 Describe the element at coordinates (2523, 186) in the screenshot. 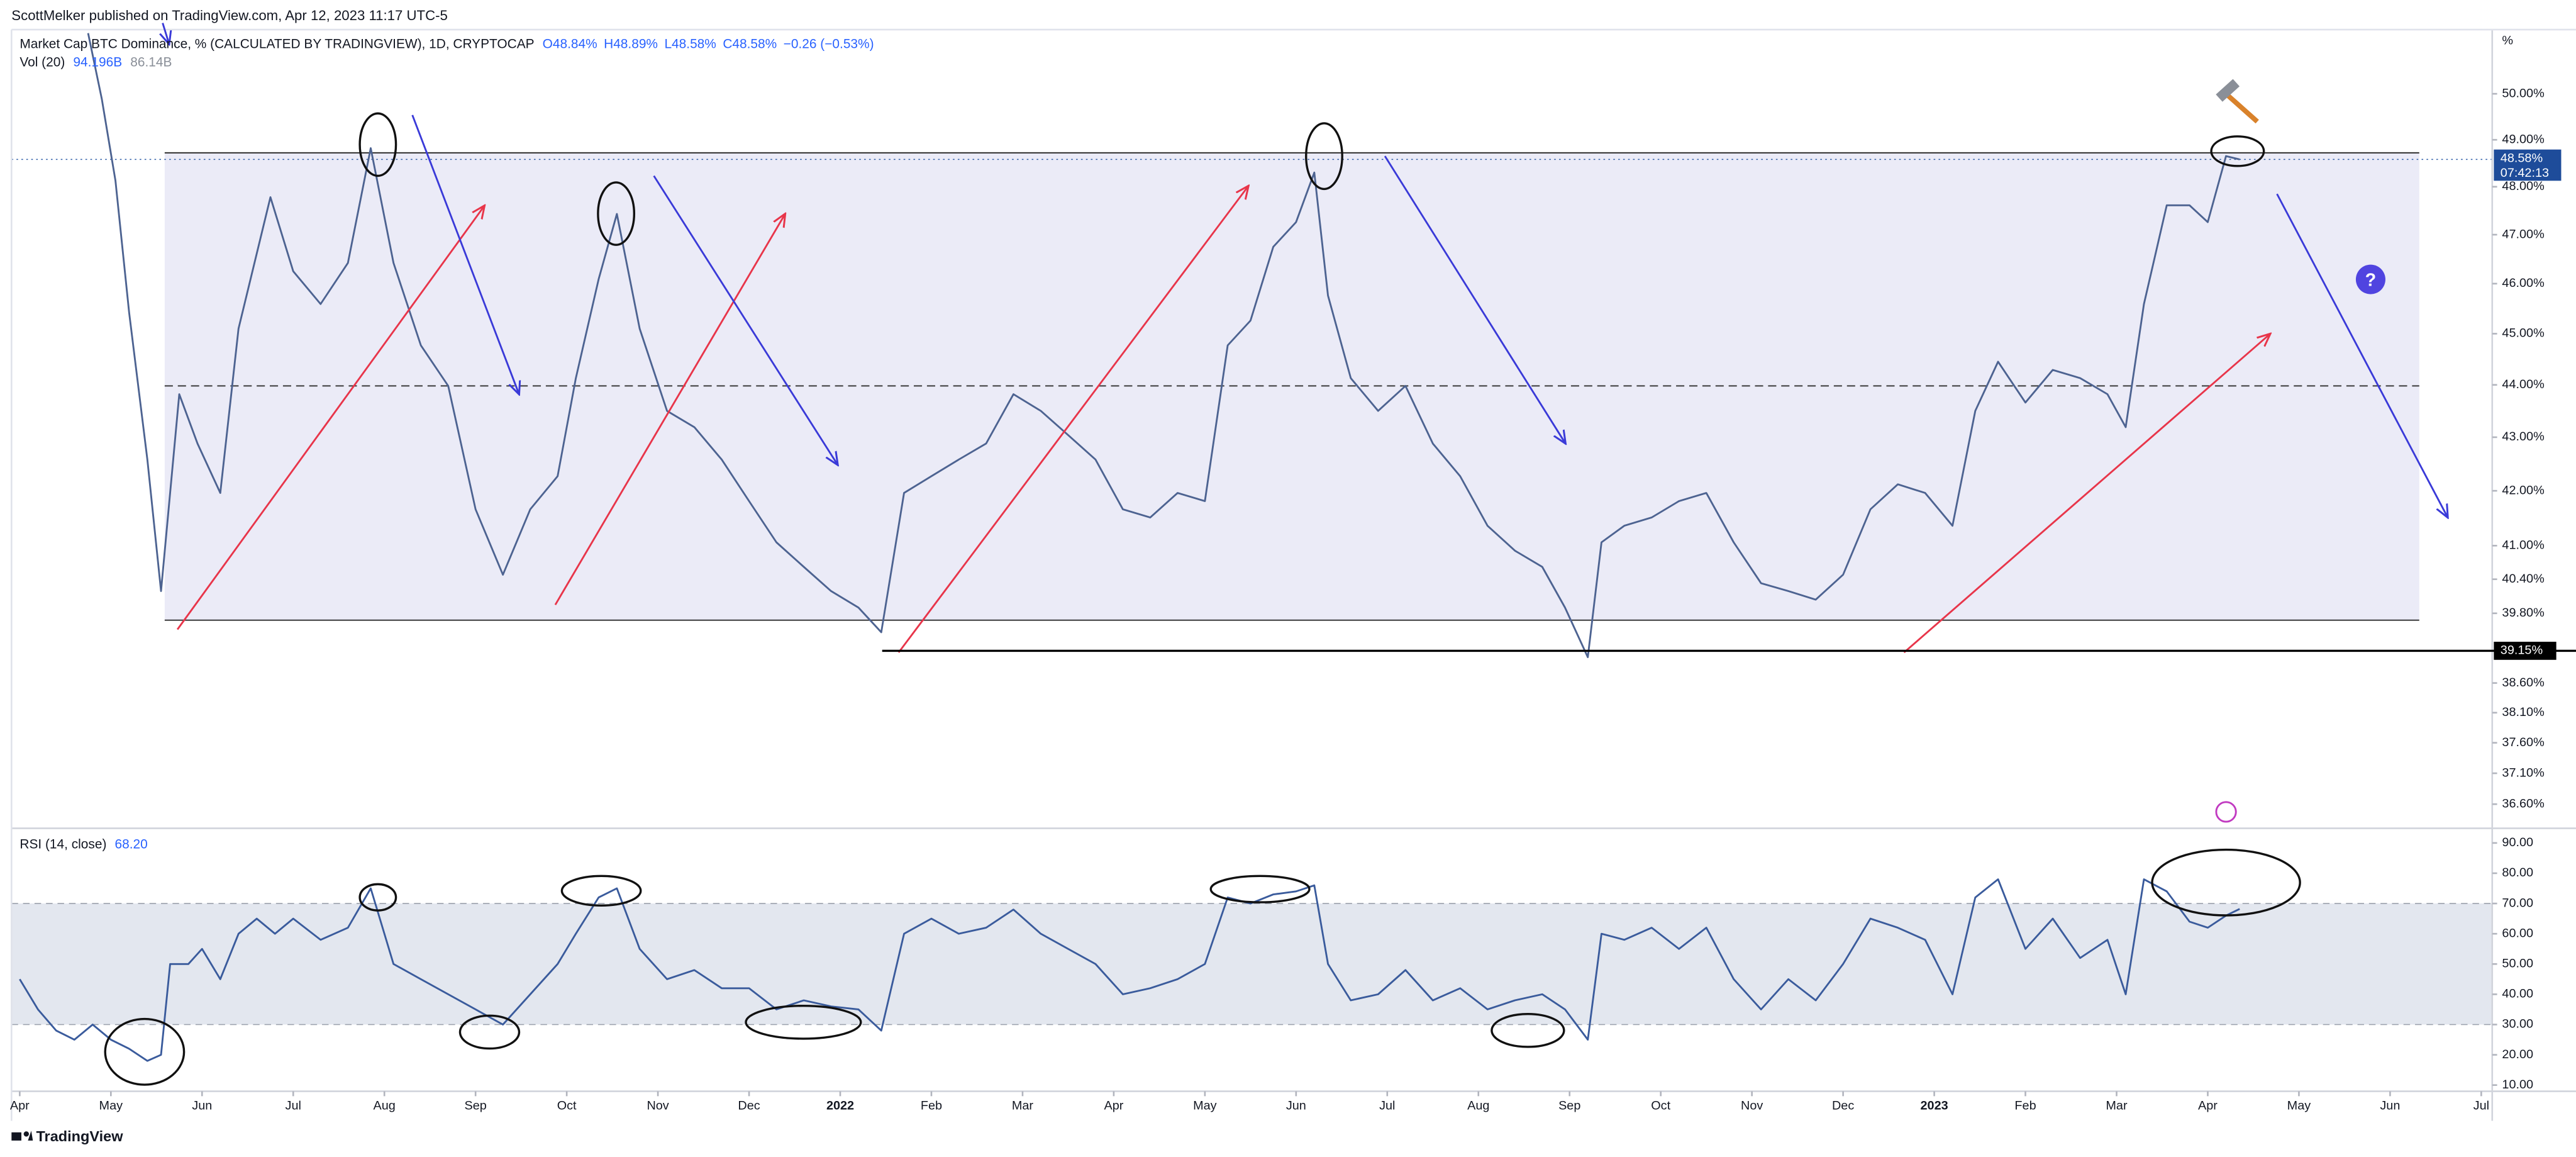

I see `y-tick-label: 48.00%` at that location.